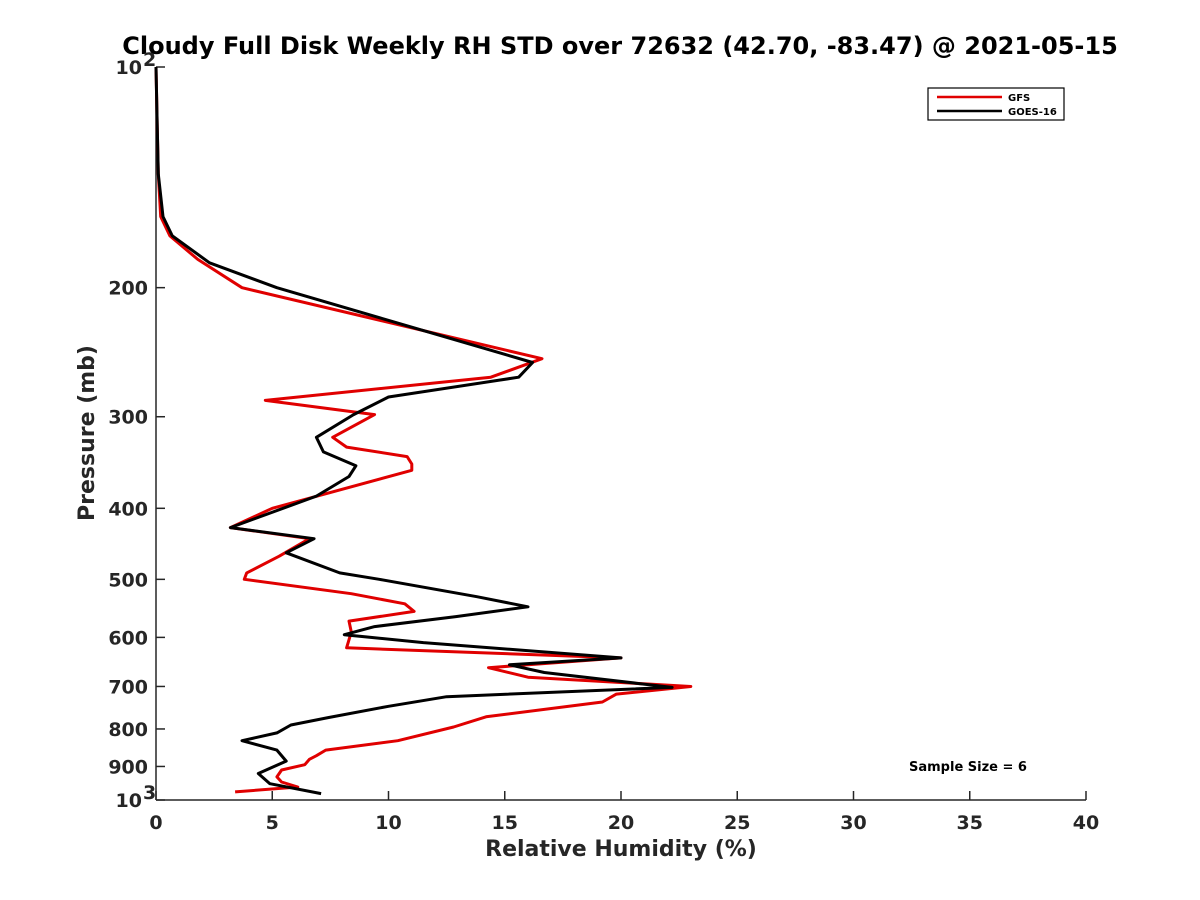 The height and width of the screenshot is (900, 1200). I want to click on legend-box, so click(996, 104).